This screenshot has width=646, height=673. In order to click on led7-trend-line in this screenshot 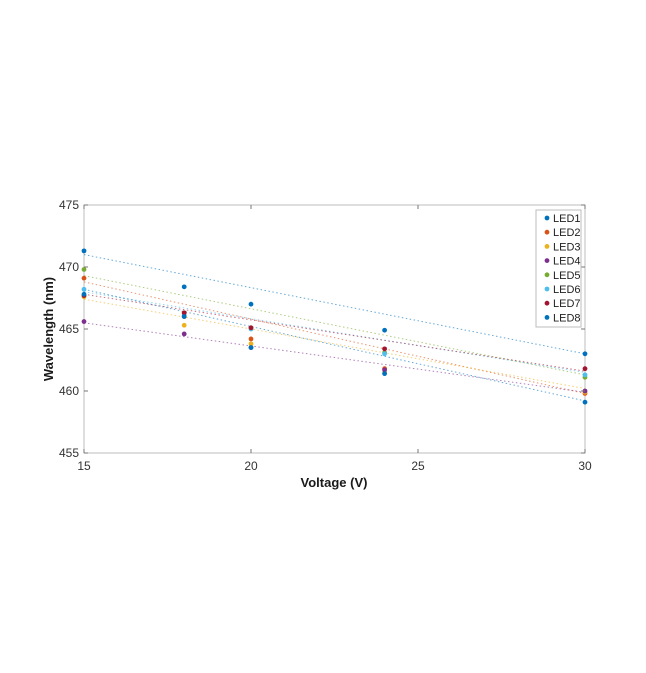, I will do `click(334, 332)`.